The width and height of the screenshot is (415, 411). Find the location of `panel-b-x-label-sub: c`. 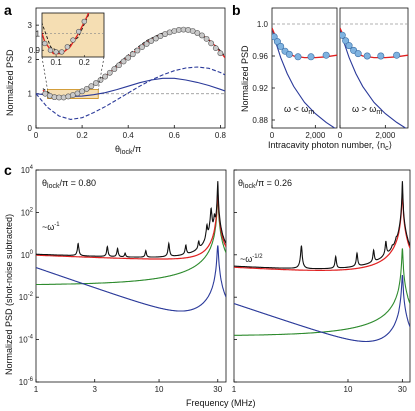

panel-b-x-label-sub: c is located at coordinates (387, 148).